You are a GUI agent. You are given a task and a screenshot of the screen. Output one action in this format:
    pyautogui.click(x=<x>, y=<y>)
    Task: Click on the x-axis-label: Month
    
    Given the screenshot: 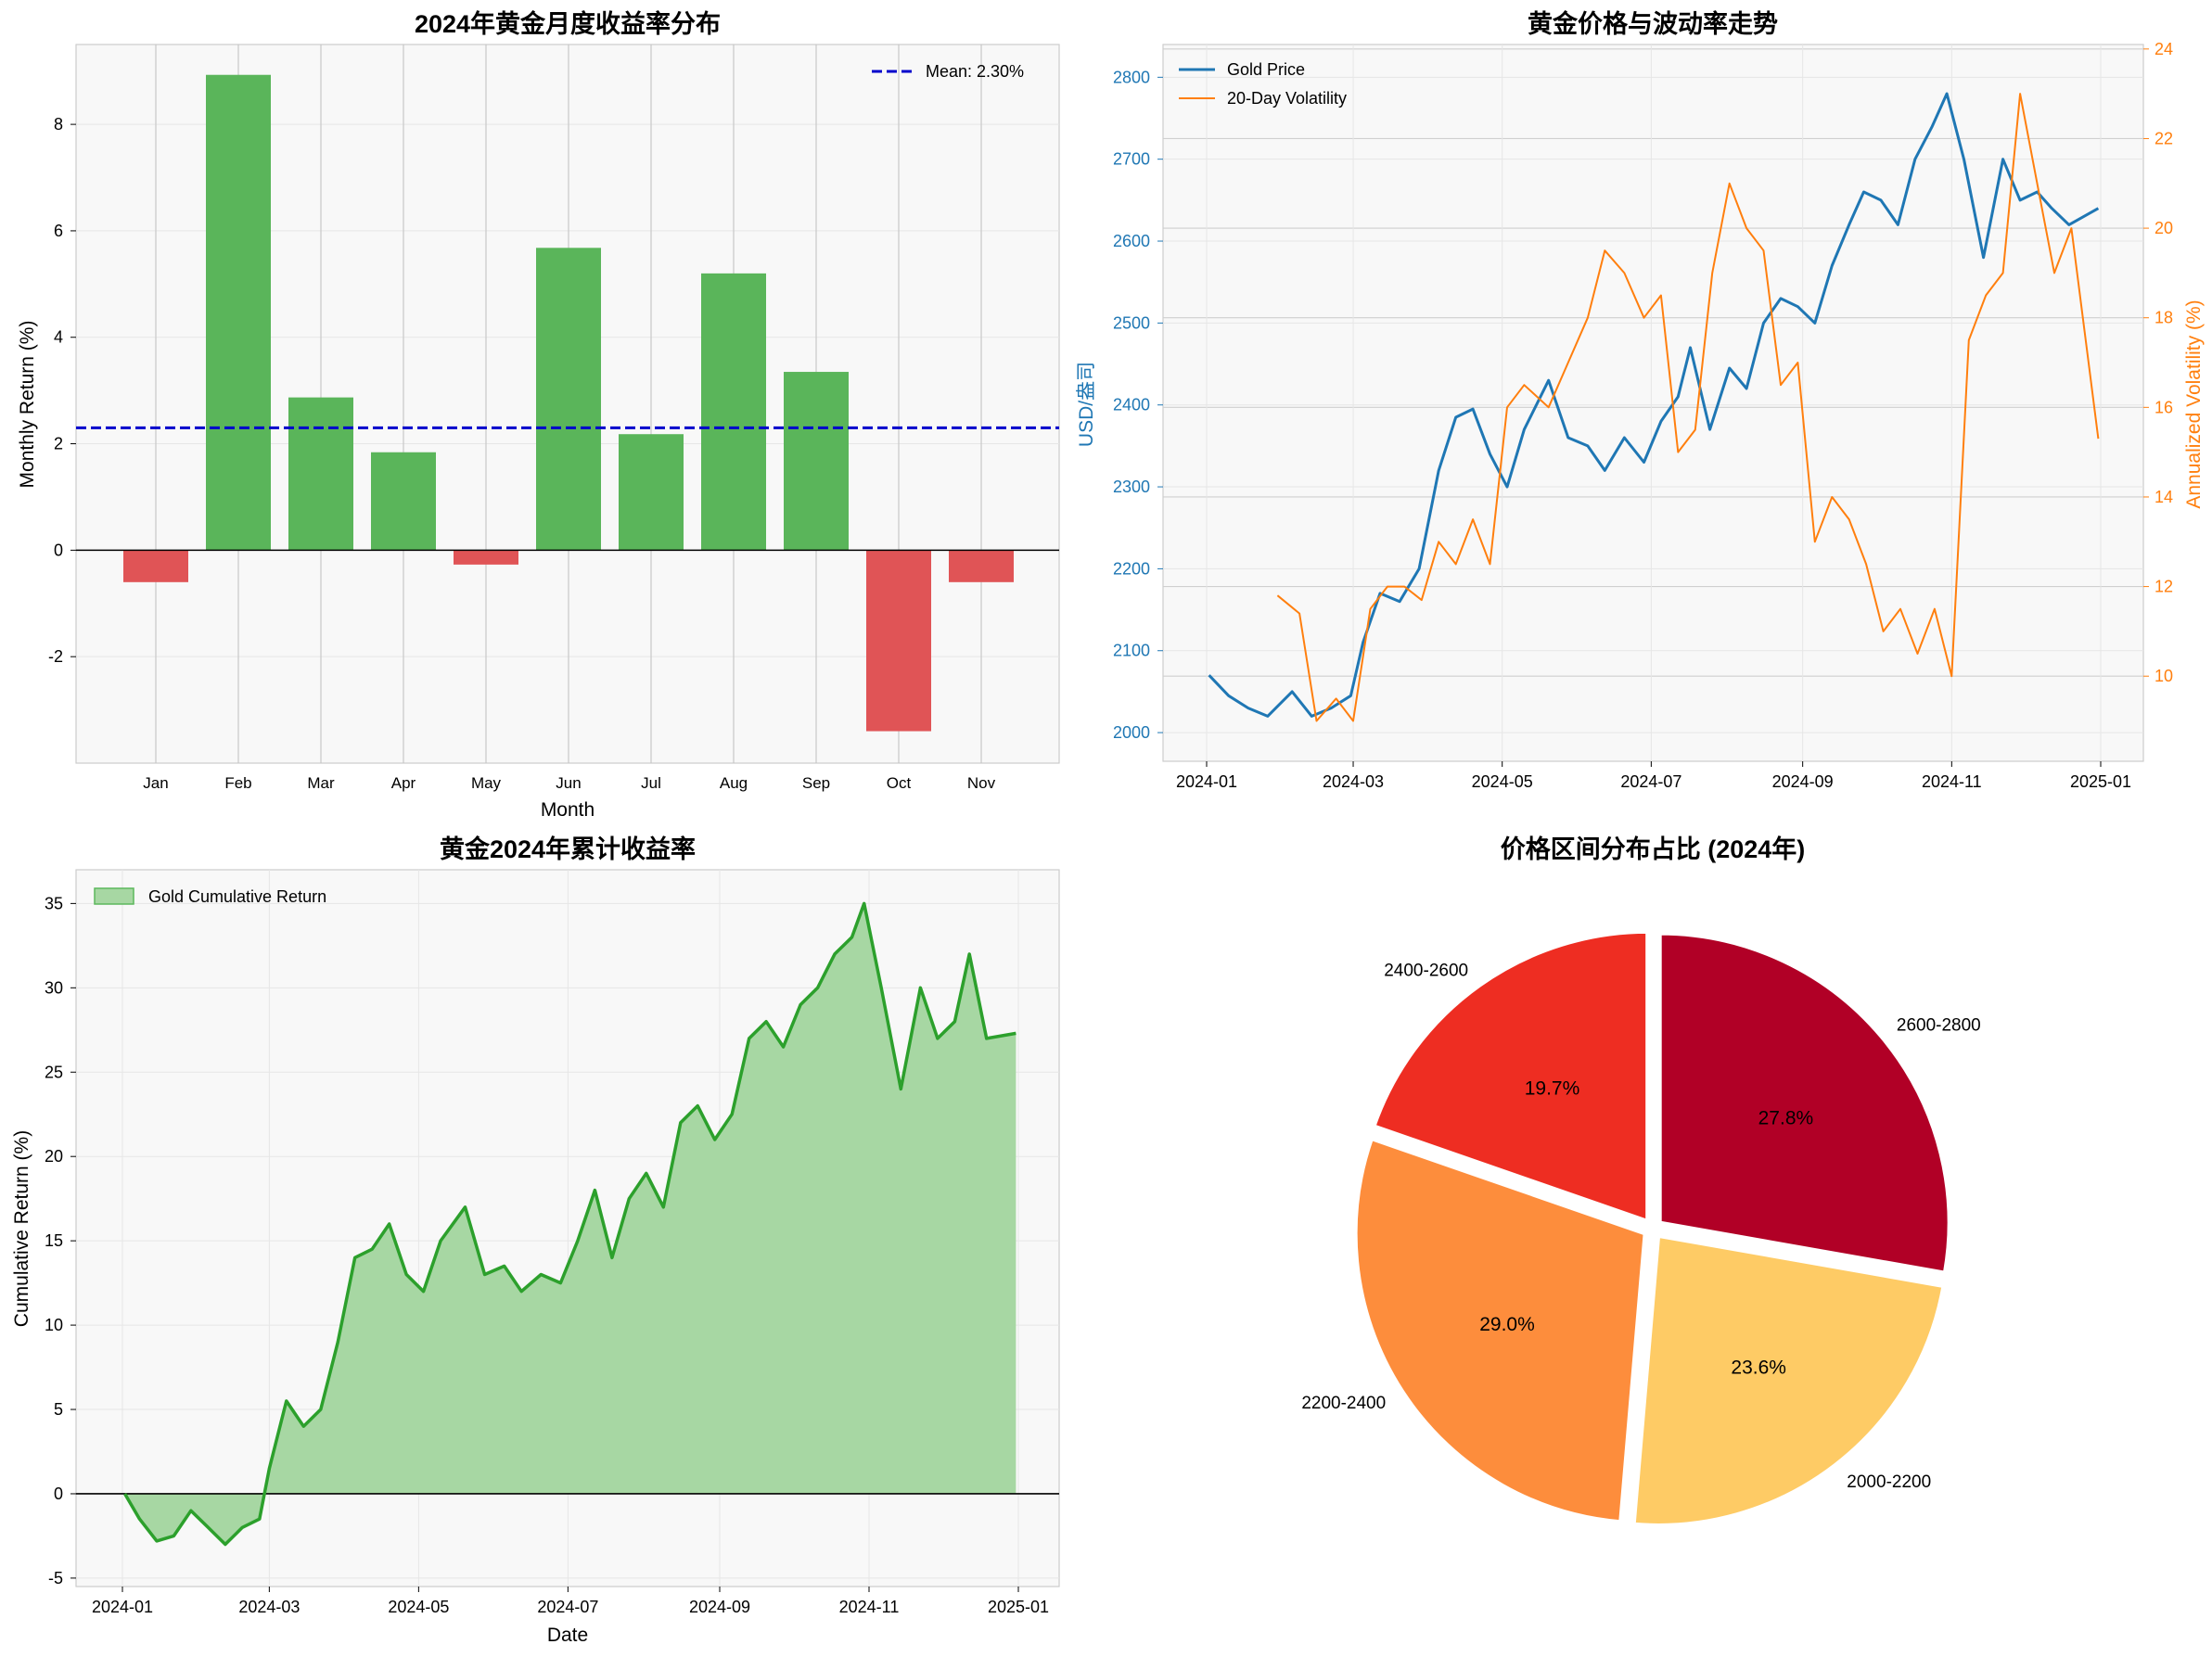 What is the action you would take?
    pyautogui.click(x=568, y=810)
    